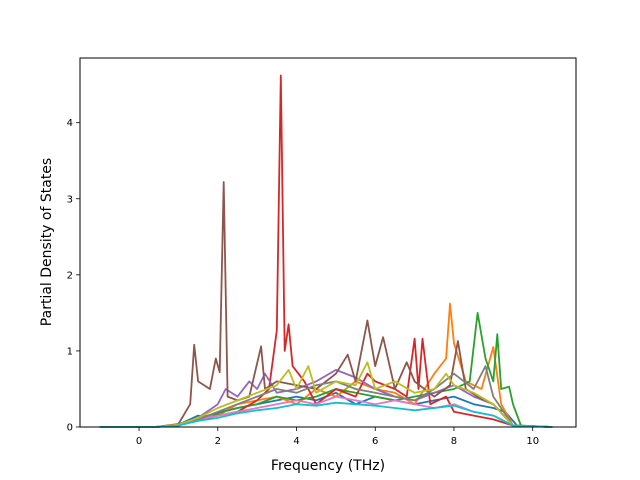  What do you see at coordinates (70, 123) in the screenshot?
I see `y-tick-label: 4` at bounding box center [70, 123].